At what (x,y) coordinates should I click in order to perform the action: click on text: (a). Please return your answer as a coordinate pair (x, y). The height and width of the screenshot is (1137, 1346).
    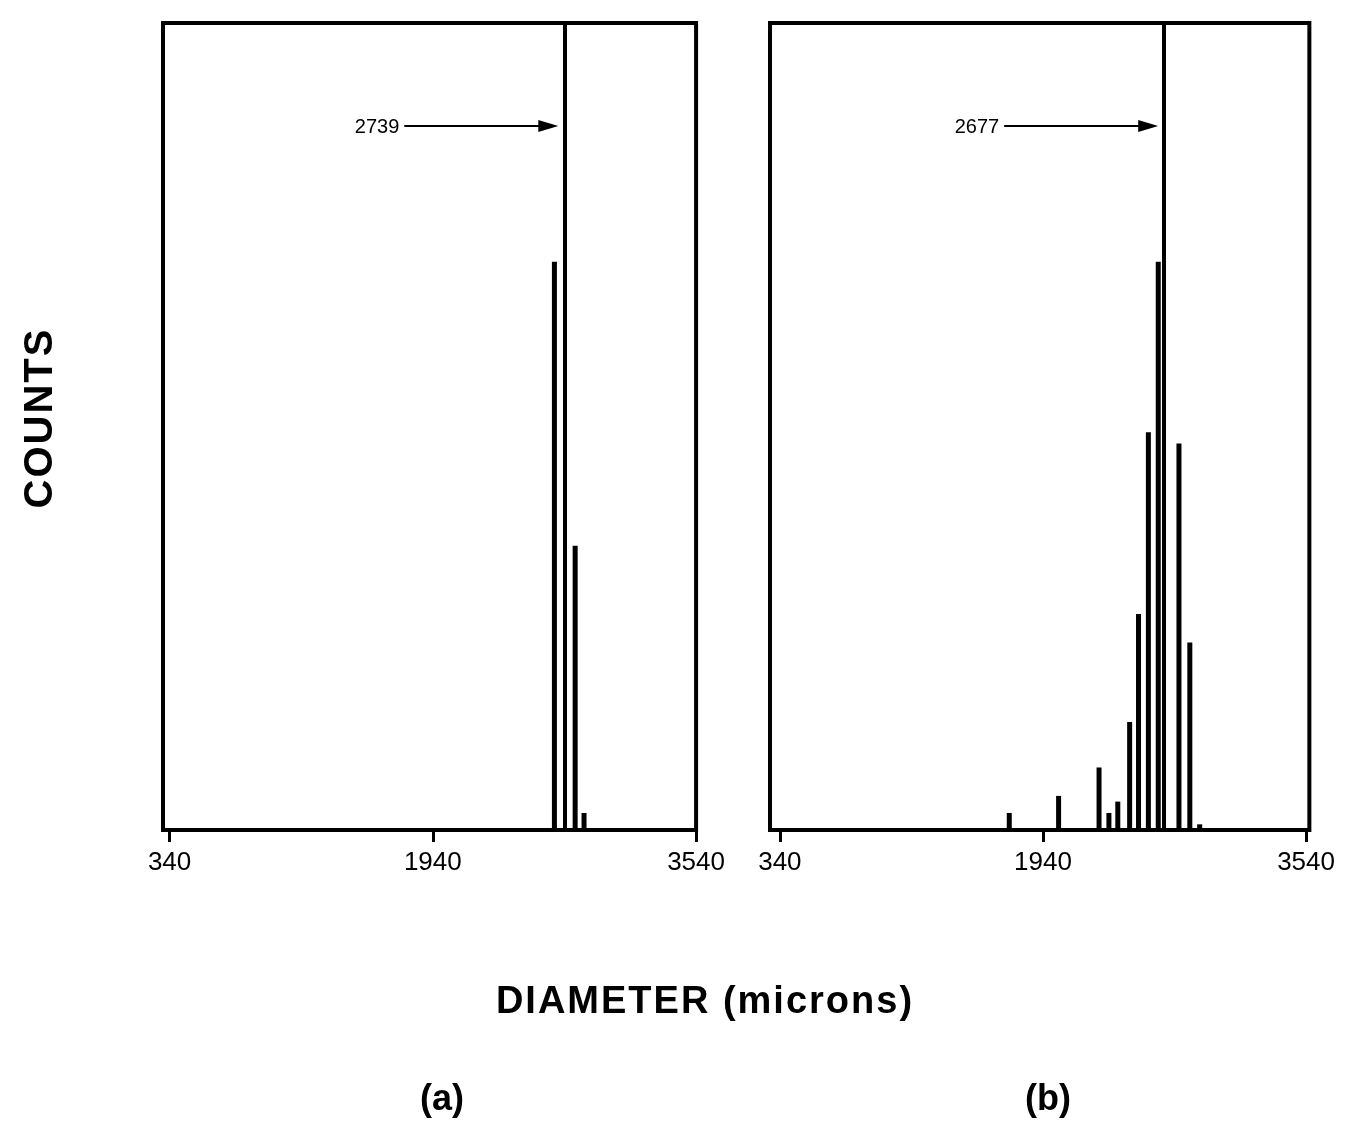
    Looking at the image, I should click on (442, 1097).